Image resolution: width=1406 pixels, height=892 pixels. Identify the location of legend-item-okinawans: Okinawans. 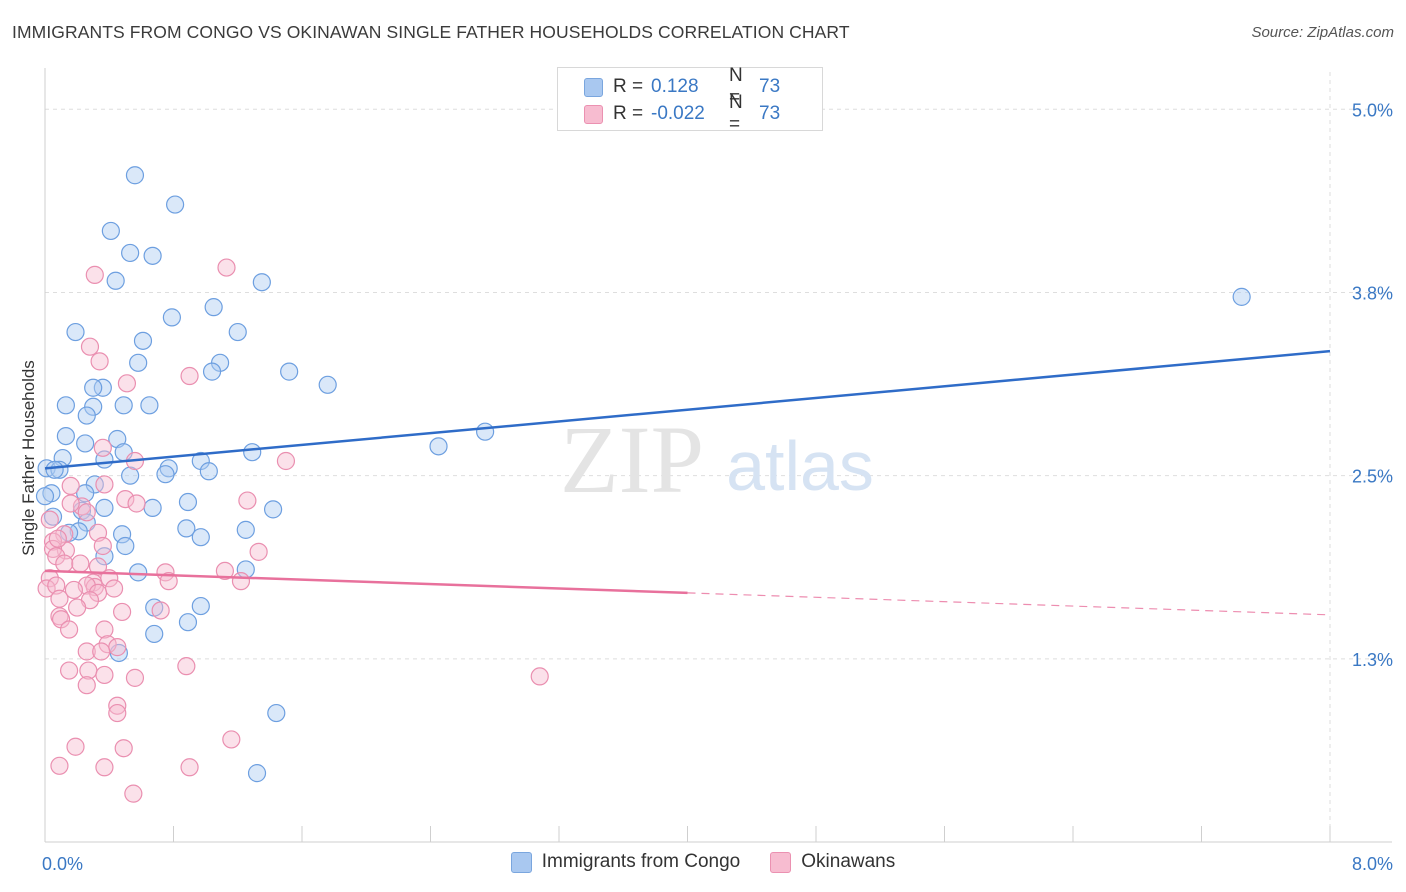
(832, 862).